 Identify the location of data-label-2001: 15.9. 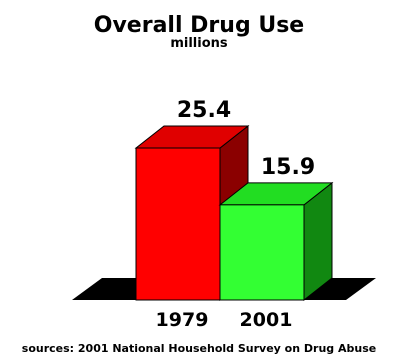
(288, 167).